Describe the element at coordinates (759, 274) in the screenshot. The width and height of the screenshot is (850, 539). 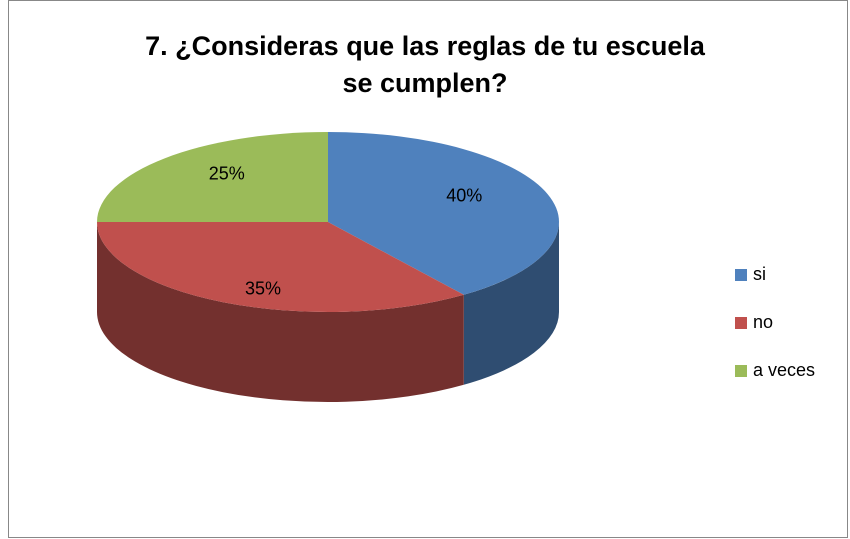
I see `legend-label: si` at that location.